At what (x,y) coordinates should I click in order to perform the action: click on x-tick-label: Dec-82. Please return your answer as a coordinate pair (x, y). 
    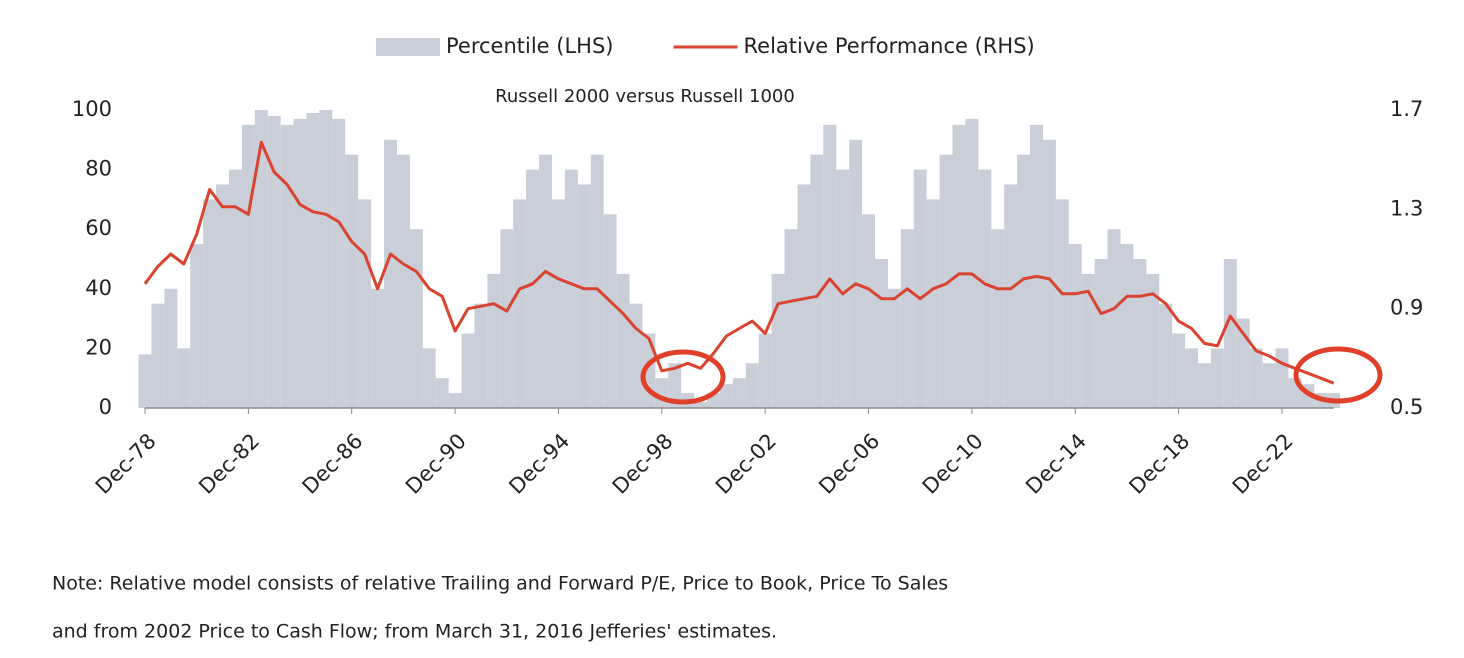
    Looking at the image, I should click on (229, 464).